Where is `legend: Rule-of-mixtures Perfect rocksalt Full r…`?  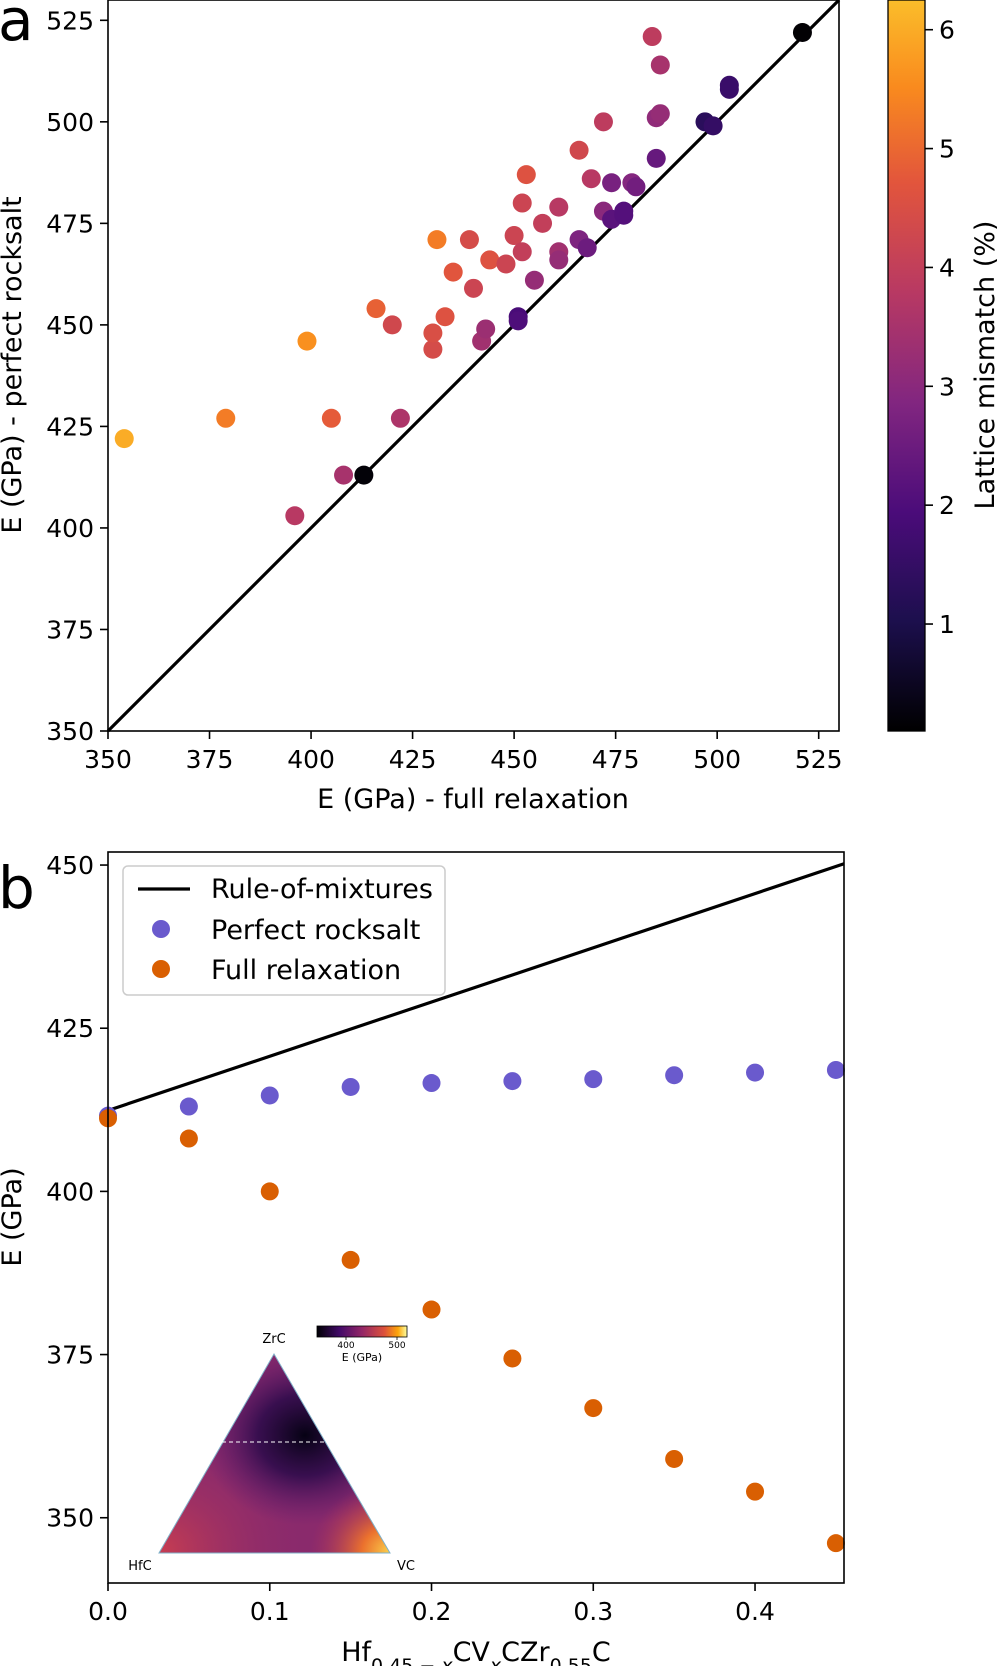
legend: Rule-of-mixtures Perfect rocksalt Full r… is located at coordinates (284, 930).